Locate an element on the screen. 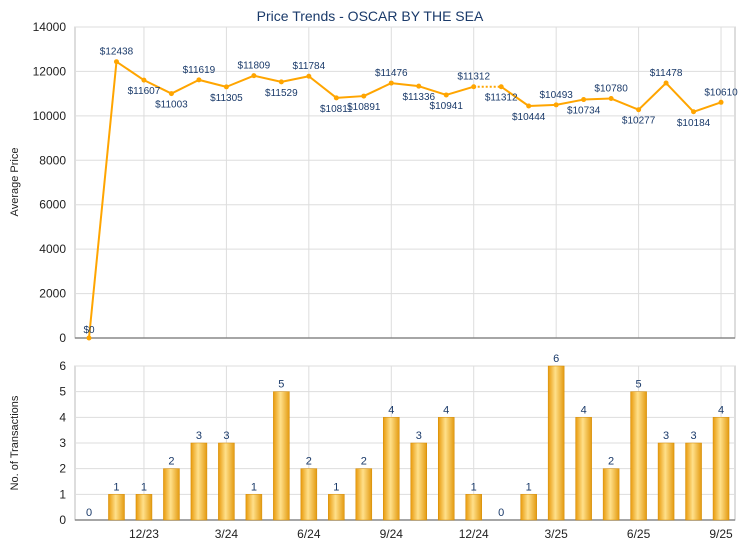 The image size is (740, 550). price-data-label: $0 is located at coordinates (89, 330).